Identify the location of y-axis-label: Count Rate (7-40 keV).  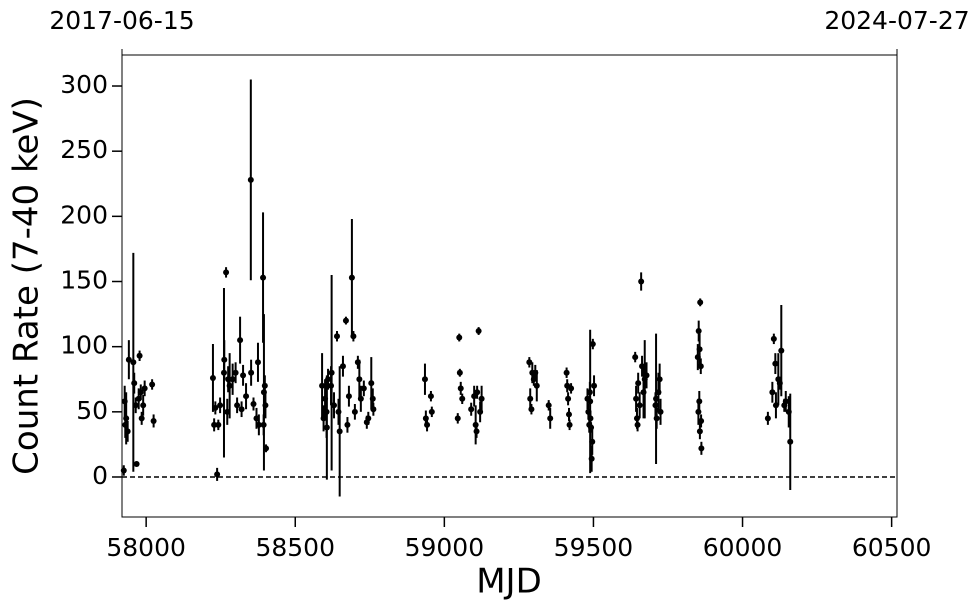
(27, 286).